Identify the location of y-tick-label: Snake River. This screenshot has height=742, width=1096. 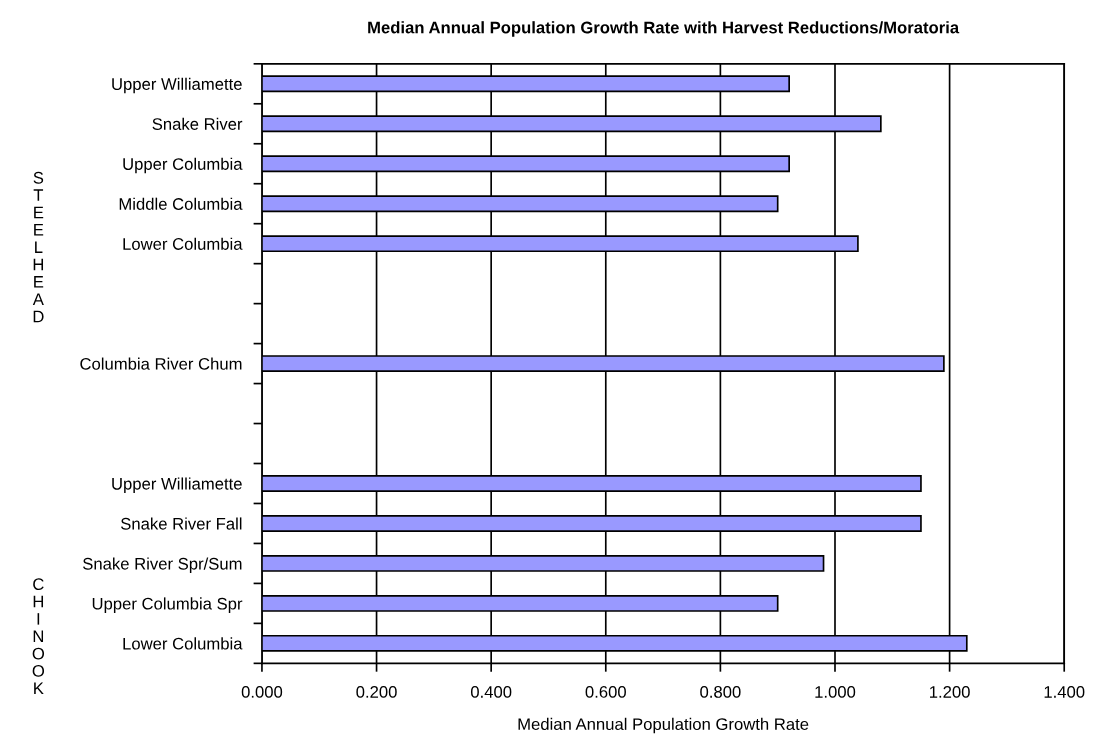
(197, 123).